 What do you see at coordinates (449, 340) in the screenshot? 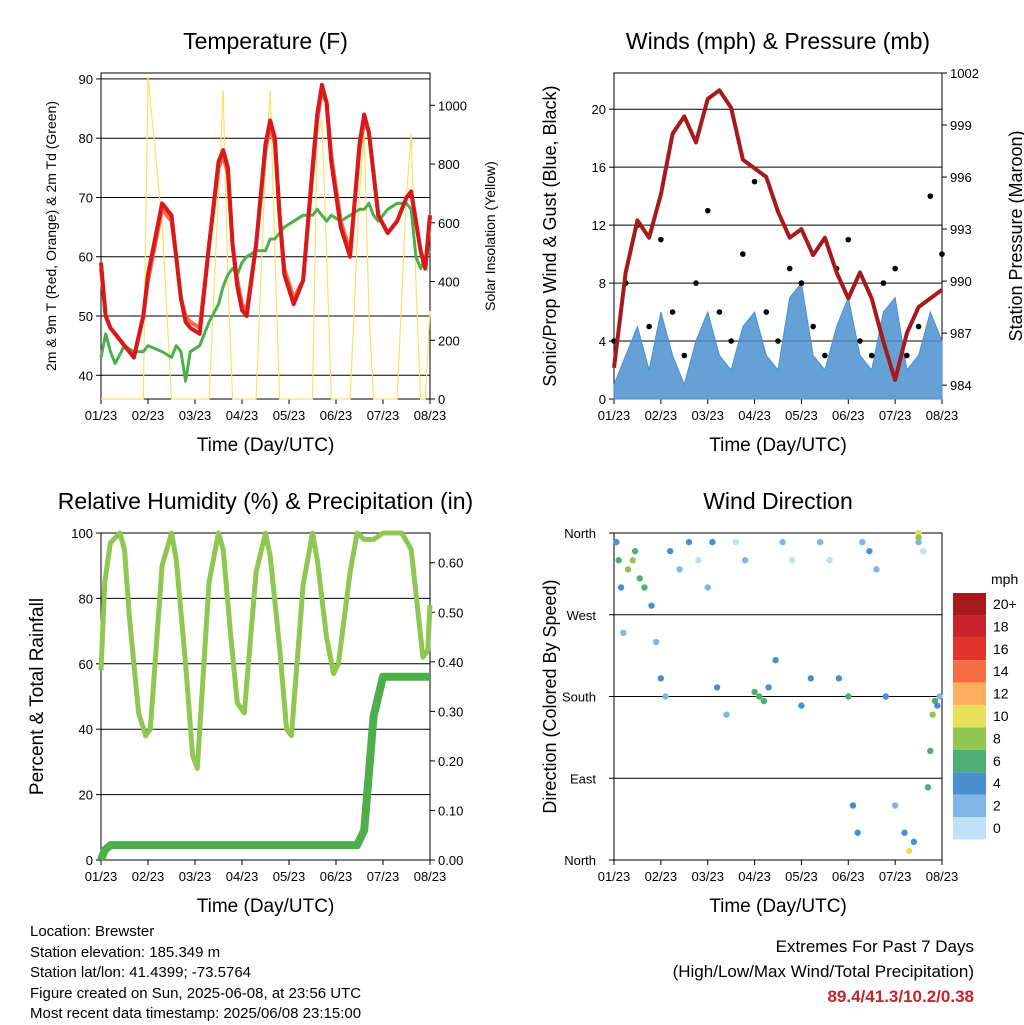
I see `y2-tick-label: 200` at bounding box center [449, 340].